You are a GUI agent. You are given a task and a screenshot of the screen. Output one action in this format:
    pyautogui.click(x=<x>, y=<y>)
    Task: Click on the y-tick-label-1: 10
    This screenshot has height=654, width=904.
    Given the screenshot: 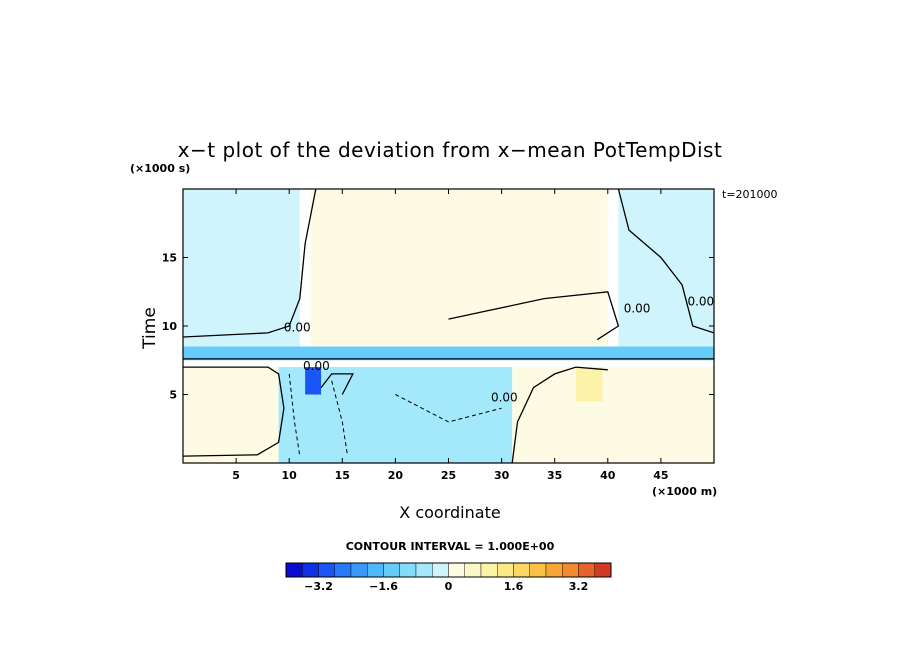 What is the action you would take?
    pyautogui.click(x=170, y=326)
    